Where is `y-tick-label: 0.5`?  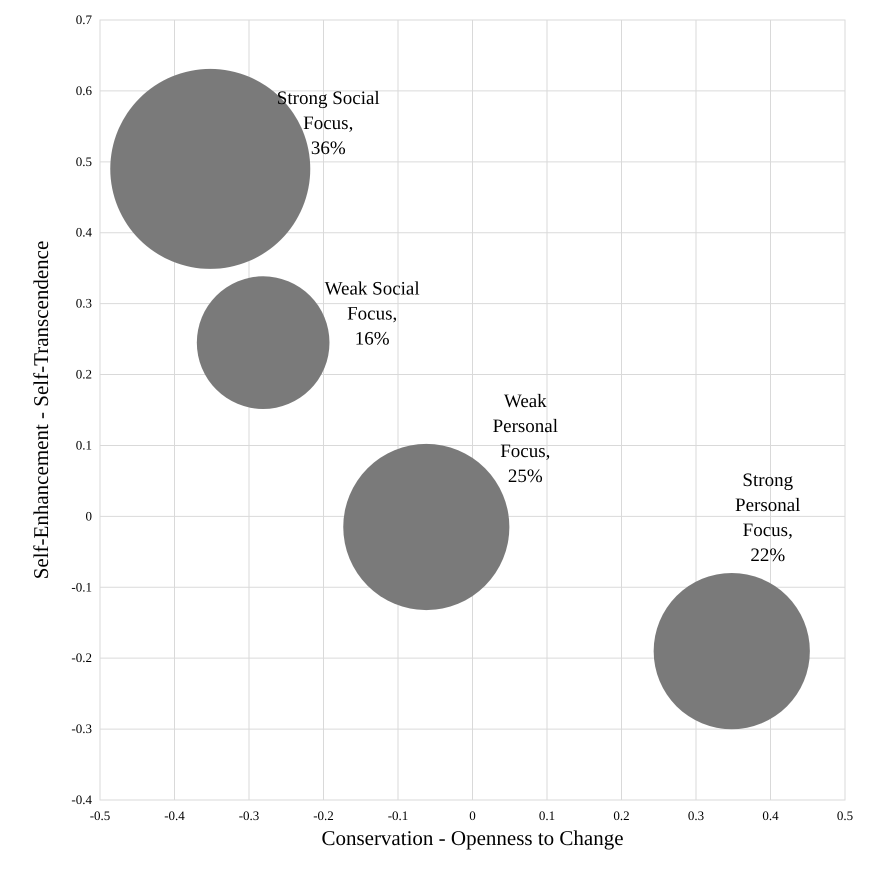 y-tick-label: 0.5 is located at coordinates (84, 161).